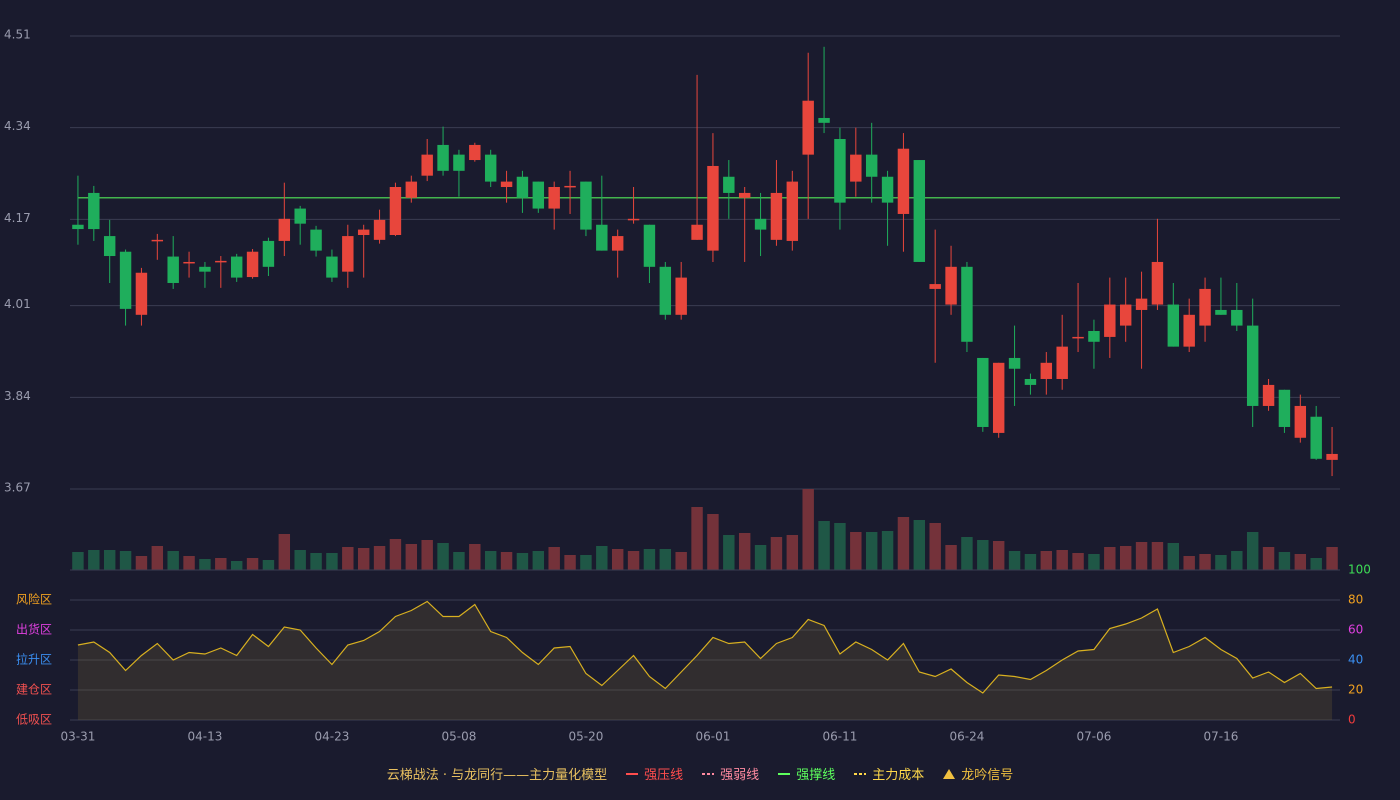 The height and width of the screenshot is (800, 1400). Describe the element at coordinates (740, 775) in the screenshot. I see `legend-label: 强弱线` at that location.